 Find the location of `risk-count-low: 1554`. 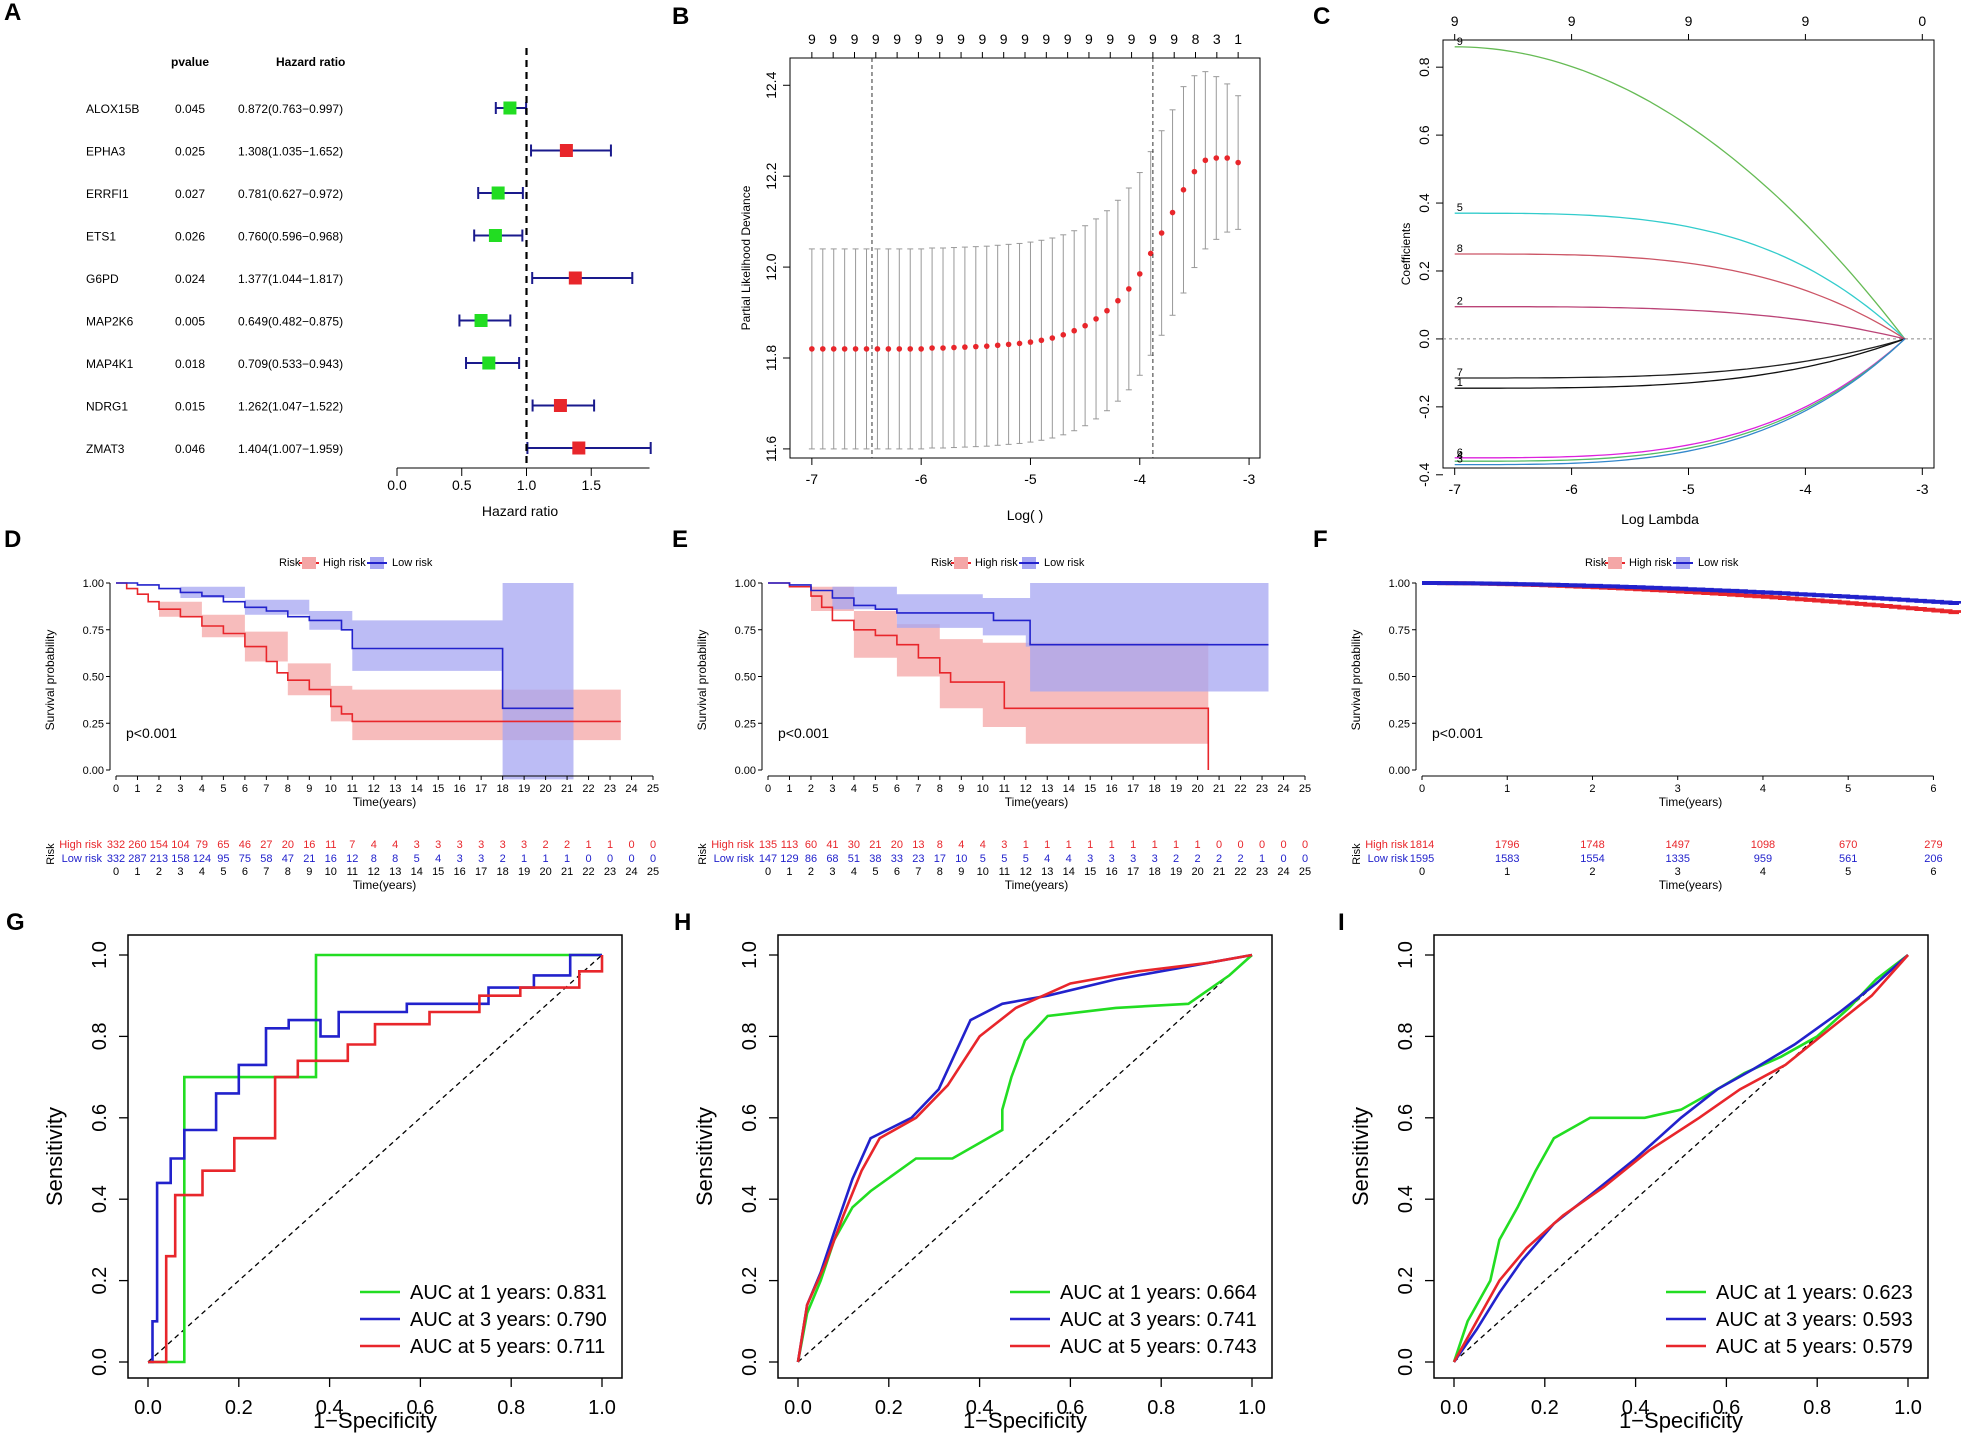

risk-count-low: 1554 is located at coordinates (1592, 859).